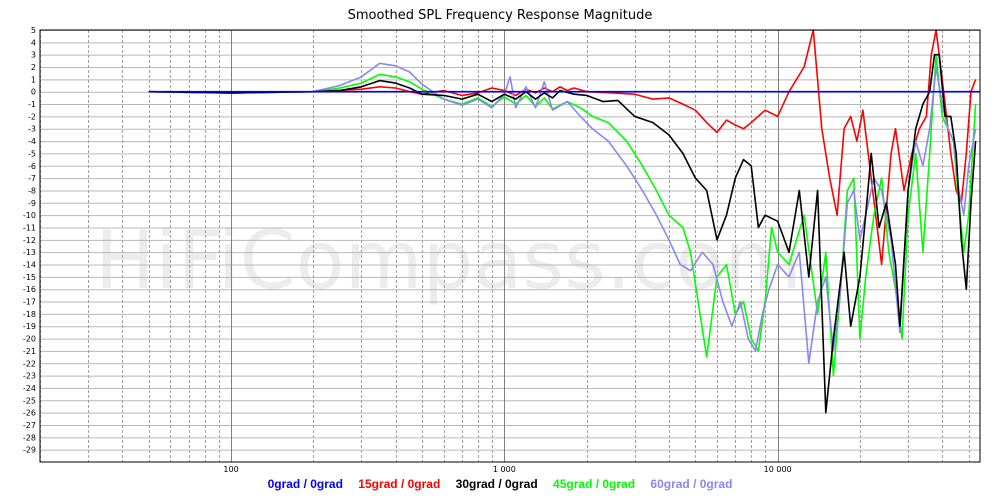 This screenshot has width=1000, height=498. Describe the element at coordinates (33, 67) in the screenshot. I see `y-tick-label: 2` at that location.